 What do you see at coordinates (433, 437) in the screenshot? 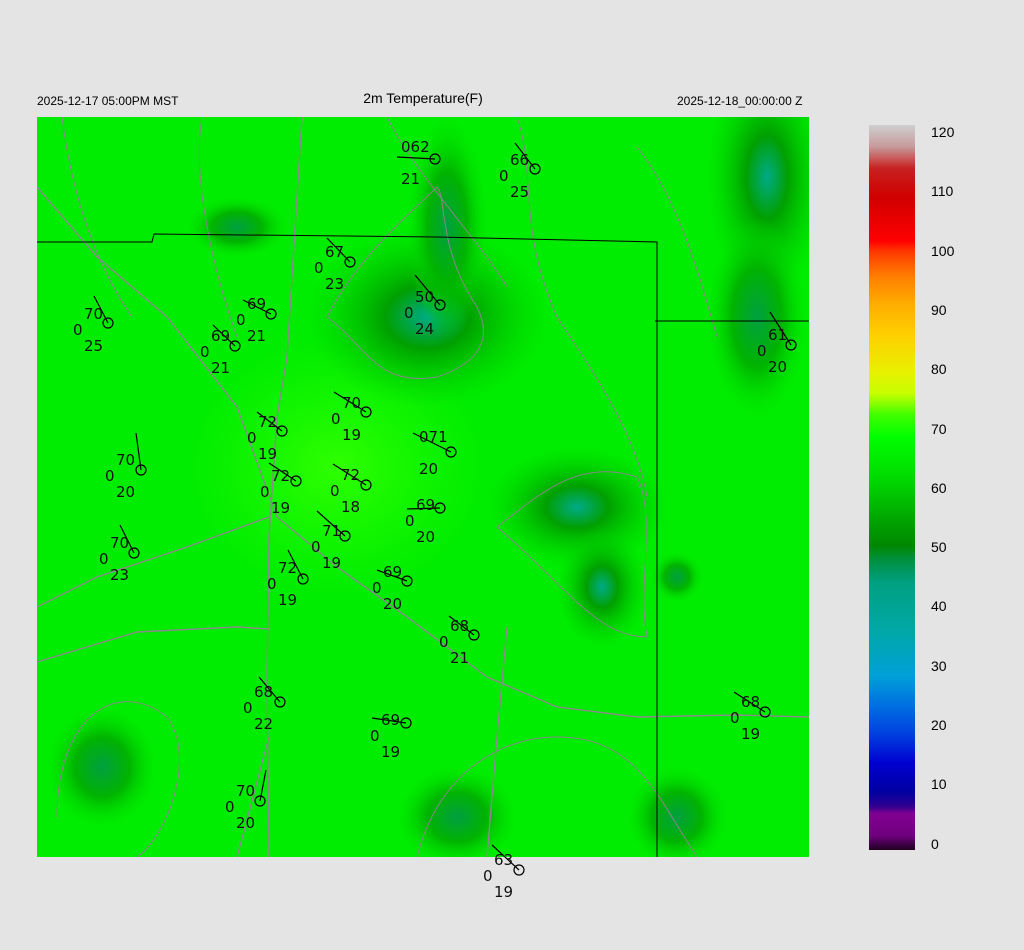
I see `station-temperature: 071` at bounding box center [433, 437].